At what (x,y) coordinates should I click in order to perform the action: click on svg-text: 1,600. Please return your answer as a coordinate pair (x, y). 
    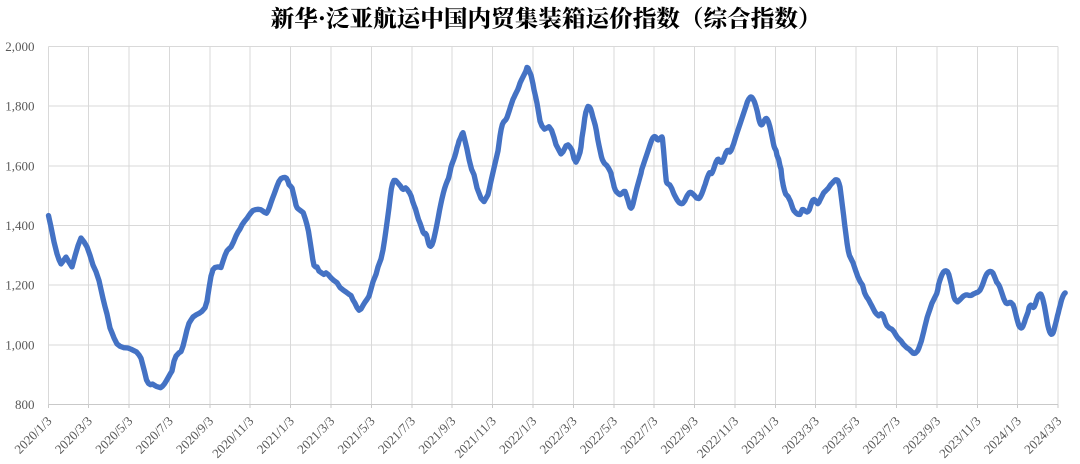
    Looking at the image, I should click on (19, 165).